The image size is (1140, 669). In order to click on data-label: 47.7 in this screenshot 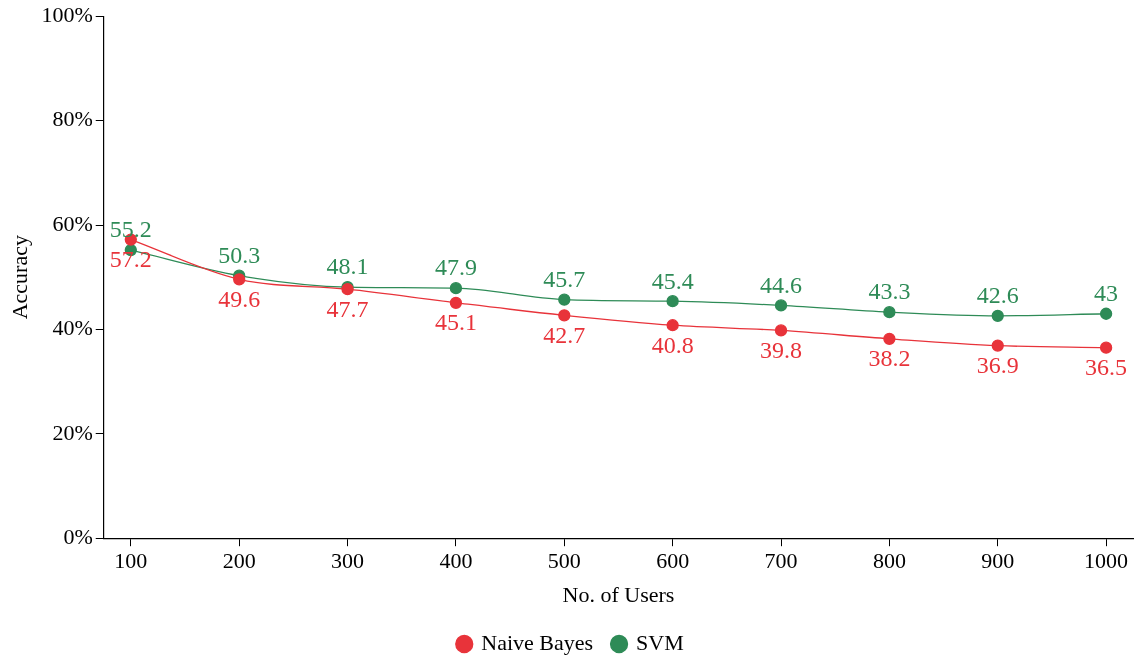, I will do `click(347, 308)`.